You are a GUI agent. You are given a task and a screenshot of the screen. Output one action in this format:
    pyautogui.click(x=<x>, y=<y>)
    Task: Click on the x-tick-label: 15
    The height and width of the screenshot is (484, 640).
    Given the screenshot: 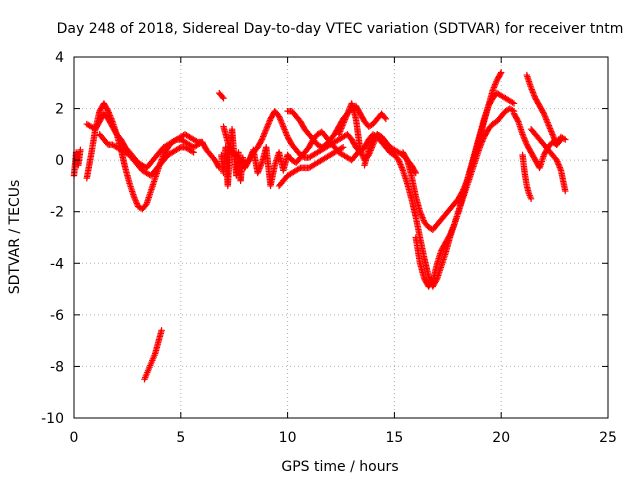 What is the action you would take?
    pyautogui.click(x=394, y=438)
    